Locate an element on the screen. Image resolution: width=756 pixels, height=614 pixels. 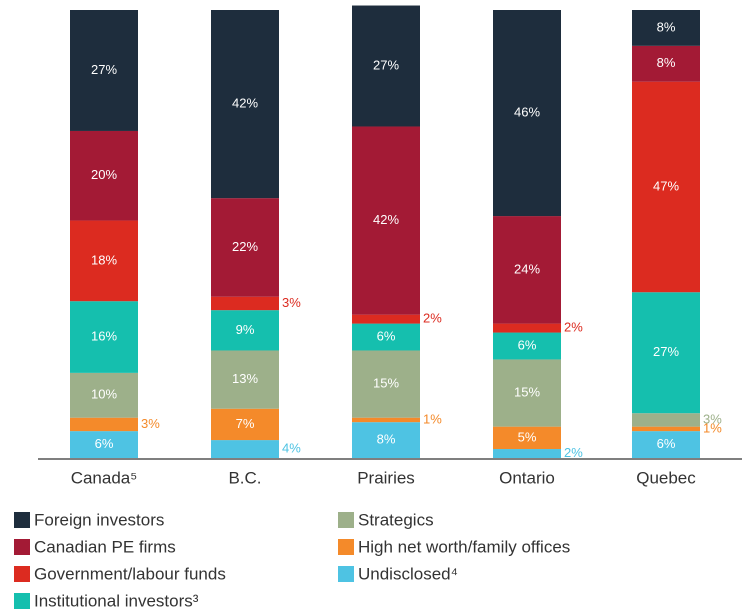
data-label: 7% is located at coordinates (245, 423).